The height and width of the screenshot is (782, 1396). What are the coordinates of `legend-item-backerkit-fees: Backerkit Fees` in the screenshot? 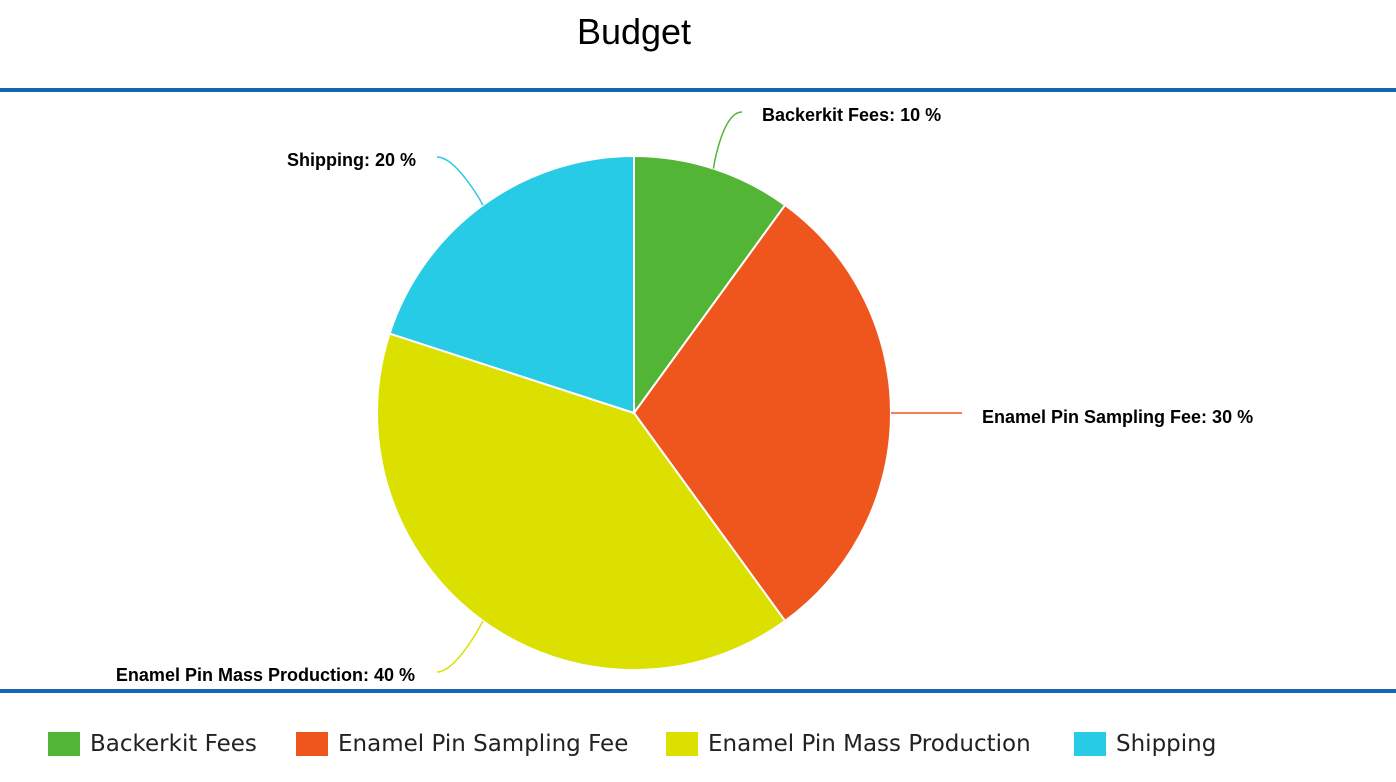 It's located at (152, 744).